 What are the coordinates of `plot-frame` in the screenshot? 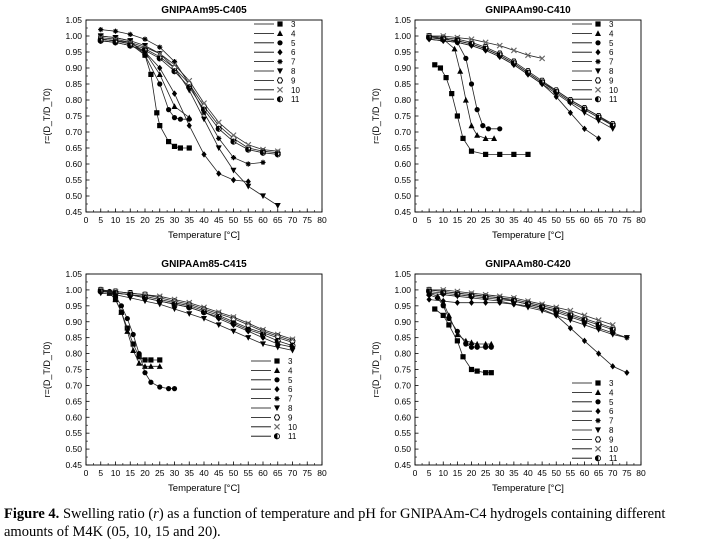 It's located at (204, 116).